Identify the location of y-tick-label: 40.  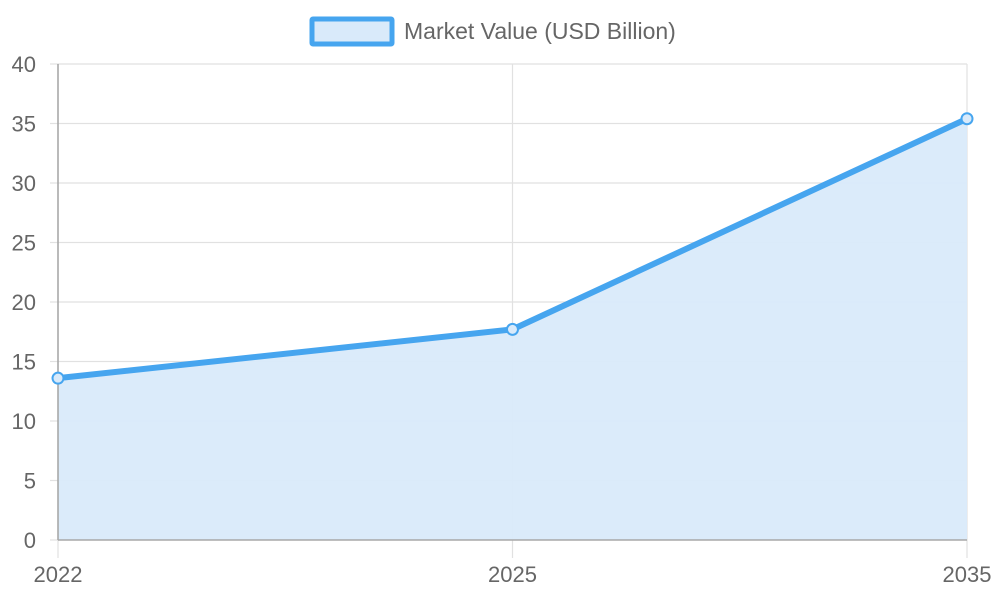
(24, 64).